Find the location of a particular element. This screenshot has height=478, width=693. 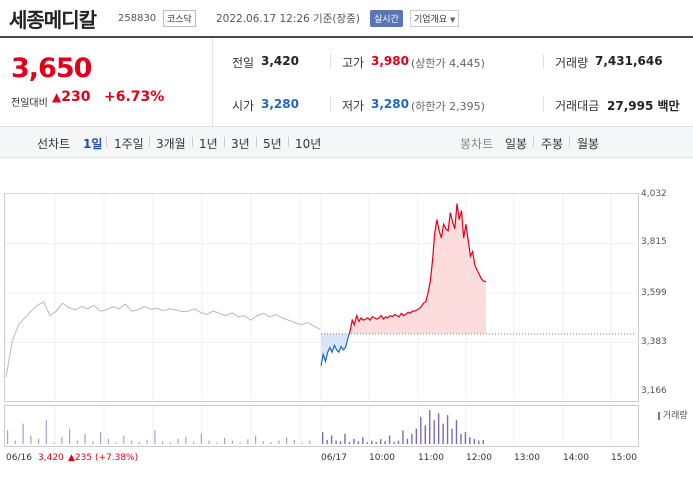

x-tick-label: 12:00 is located at coordinates (479, 458).